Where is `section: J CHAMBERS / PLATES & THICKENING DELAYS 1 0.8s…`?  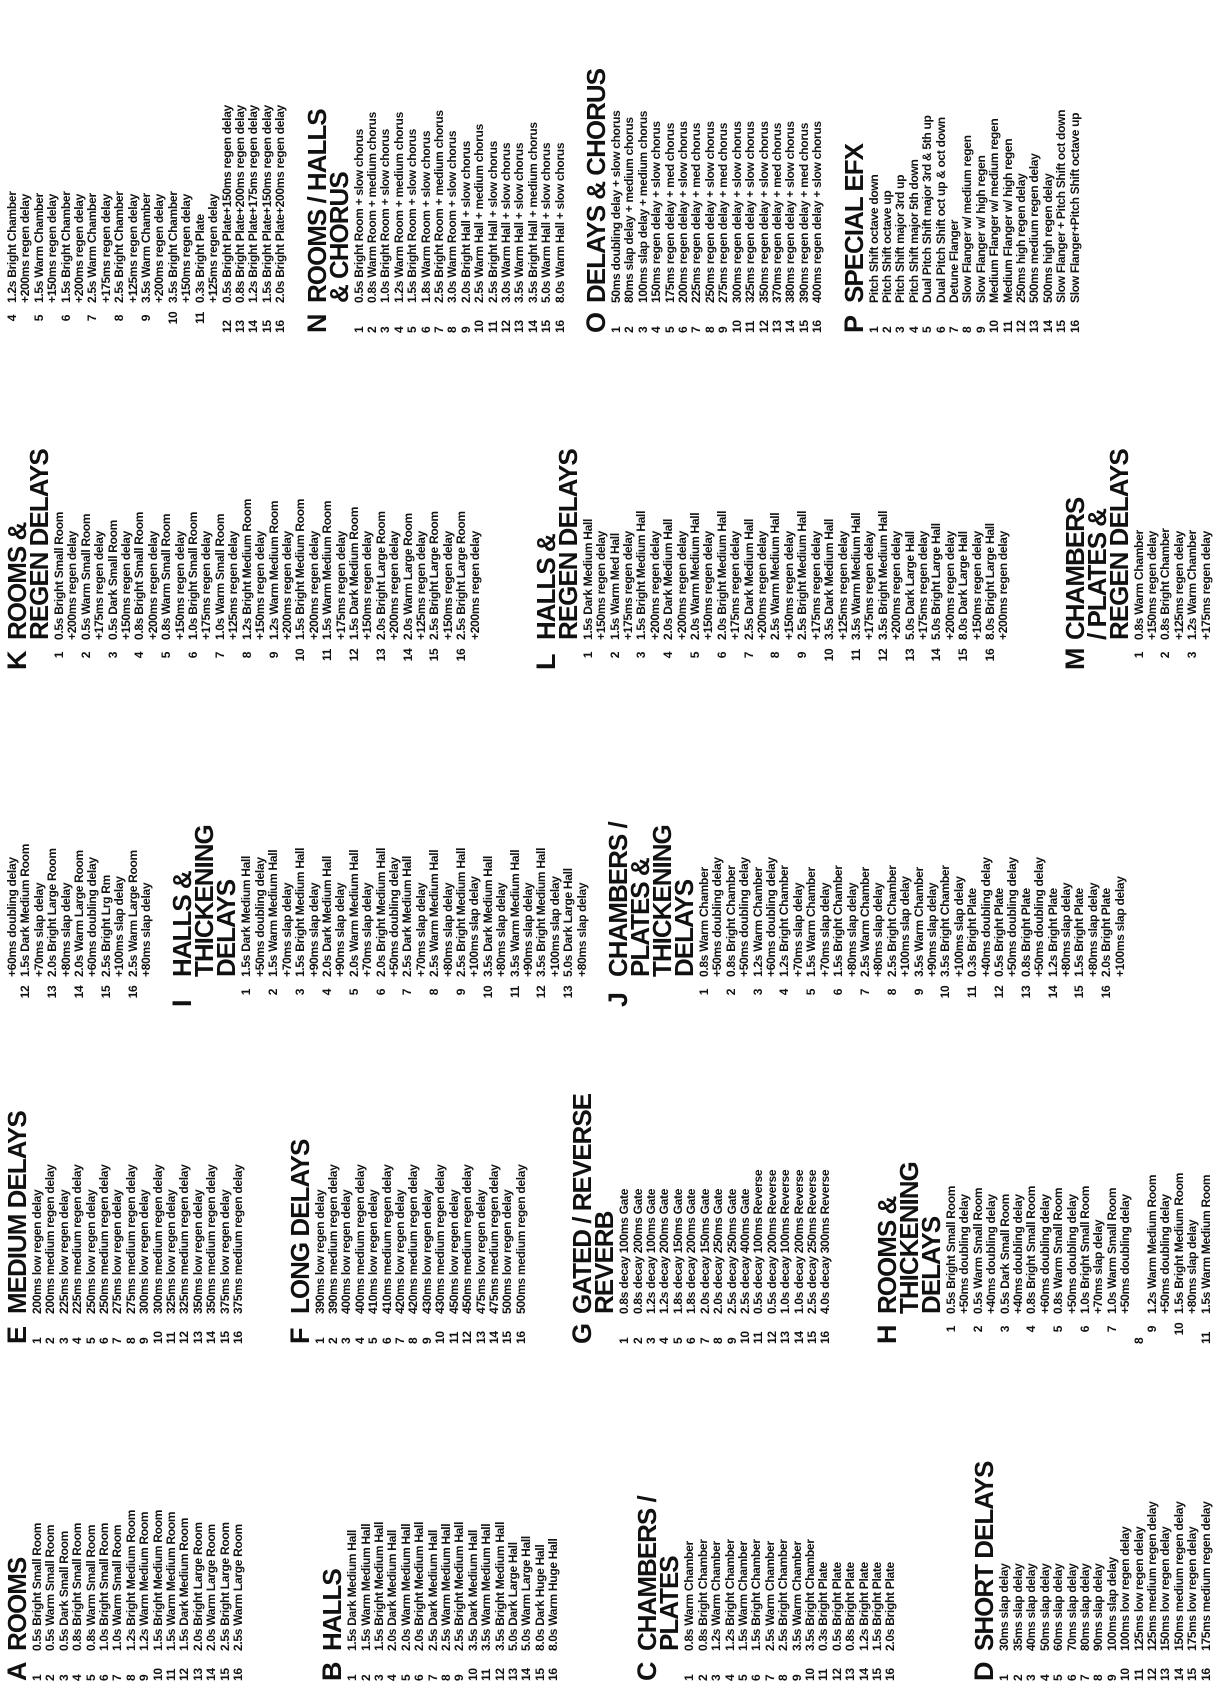 section: J CHAMBERS / PLATES & THICKENING DELAYS 1 0.8s… is located at coordinates (865, 845).